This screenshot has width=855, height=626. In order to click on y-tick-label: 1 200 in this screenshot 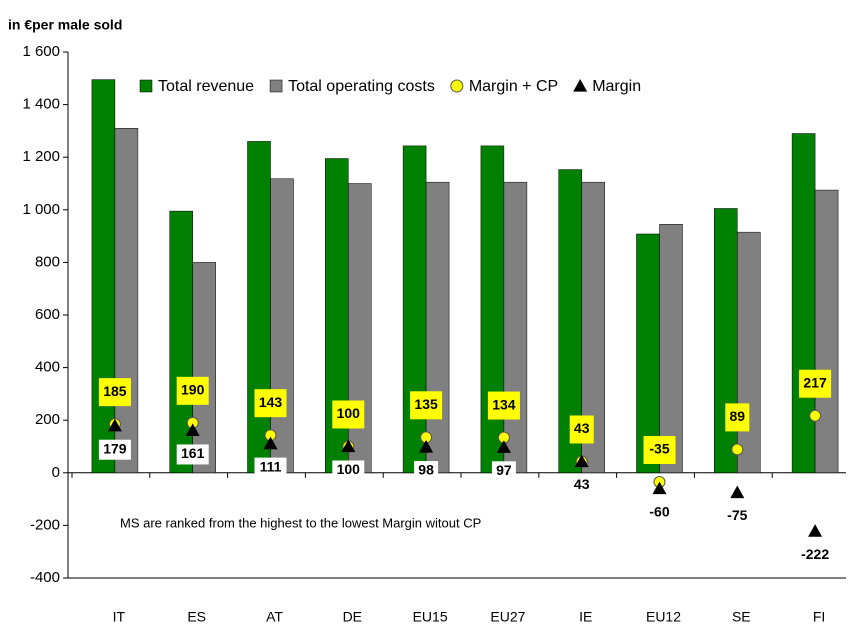, I will do `click(41, 156)`.